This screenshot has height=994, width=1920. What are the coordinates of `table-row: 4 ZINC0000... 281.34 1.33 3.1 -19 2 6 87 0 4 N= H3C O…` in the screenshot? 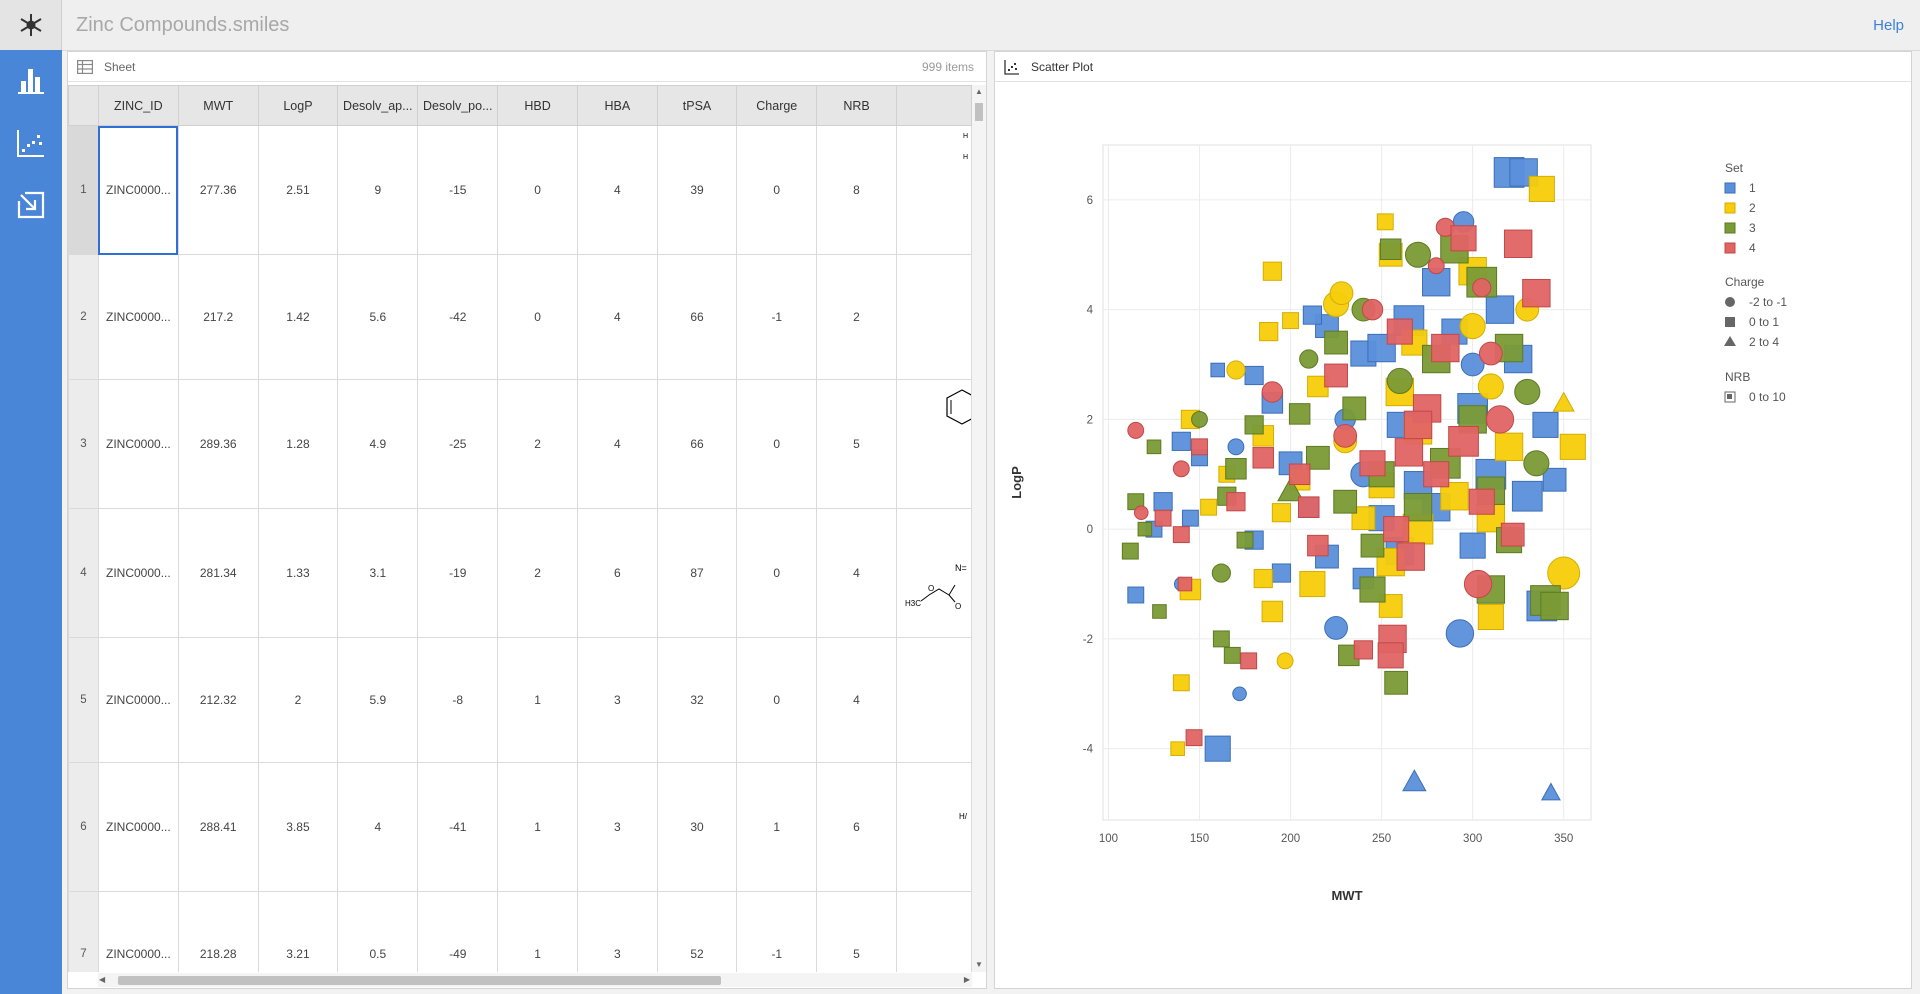 It's located at (520, 573).